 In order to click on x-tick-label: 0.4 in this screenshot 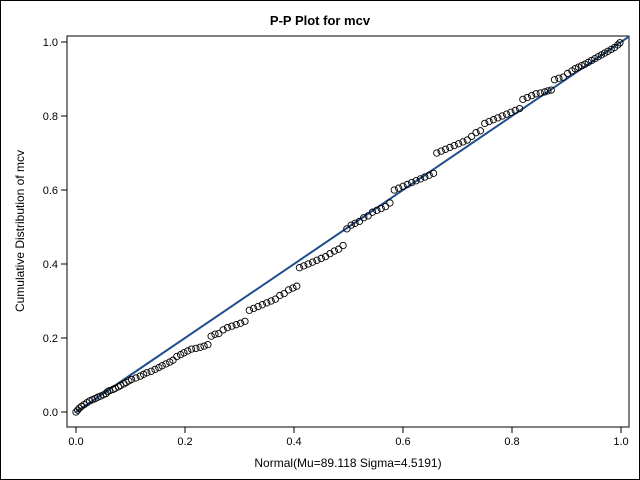, I will do `click(293, 442)`.